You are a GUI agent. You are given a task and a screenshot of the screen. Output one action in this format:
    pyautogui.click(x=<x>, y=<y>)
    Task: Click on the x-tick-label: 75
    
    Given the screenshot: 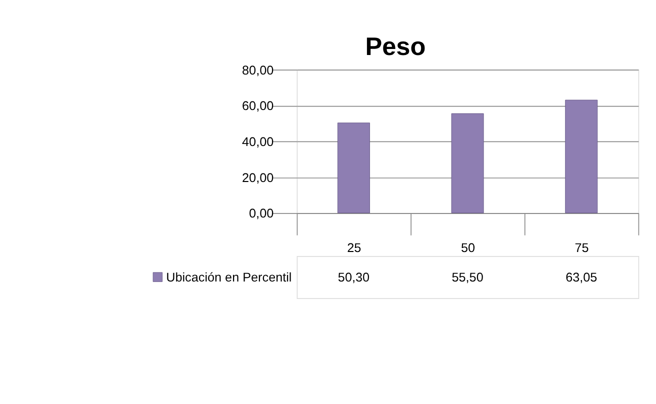 What is the action you would take?
    pyautogui.click(x=581, y=248)
    